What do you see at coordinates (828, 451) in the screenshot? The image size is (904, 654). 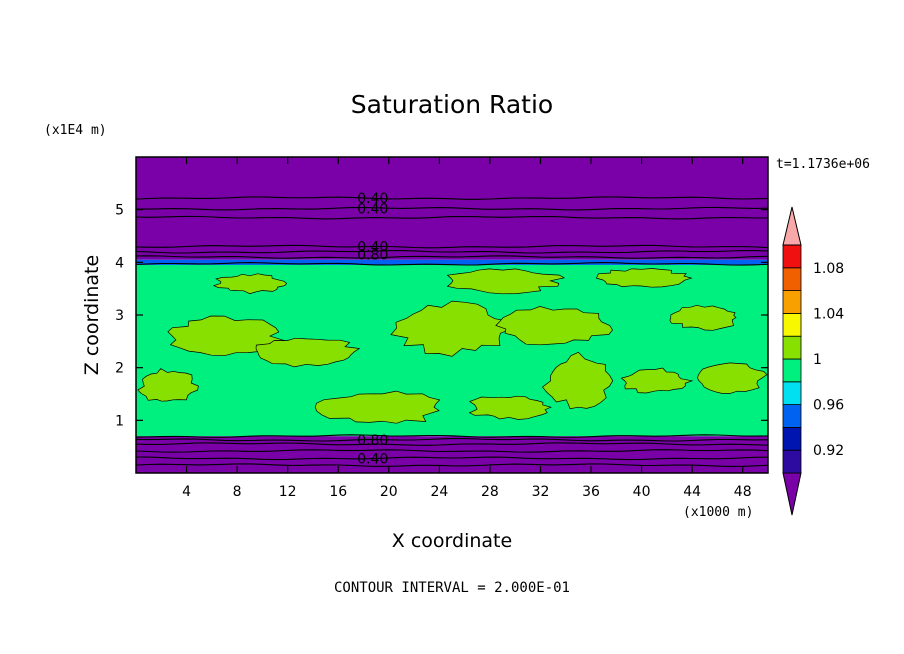 I see `colorbar-tick-label: 0.92` at bounding box center [828, 451].